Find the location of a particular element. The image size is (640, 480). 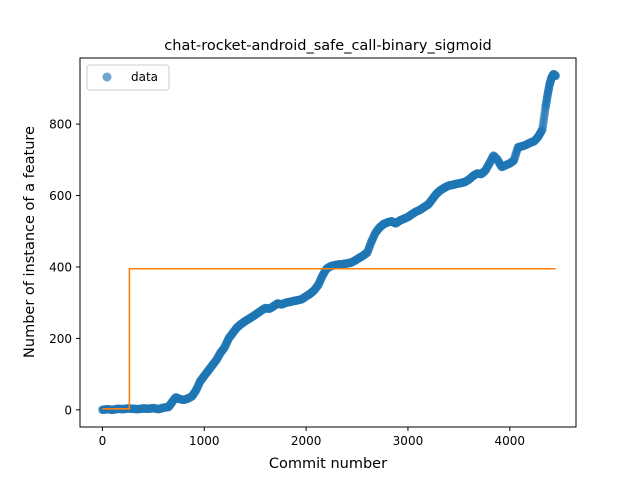

legend: data is located at coordinates (128, 77).